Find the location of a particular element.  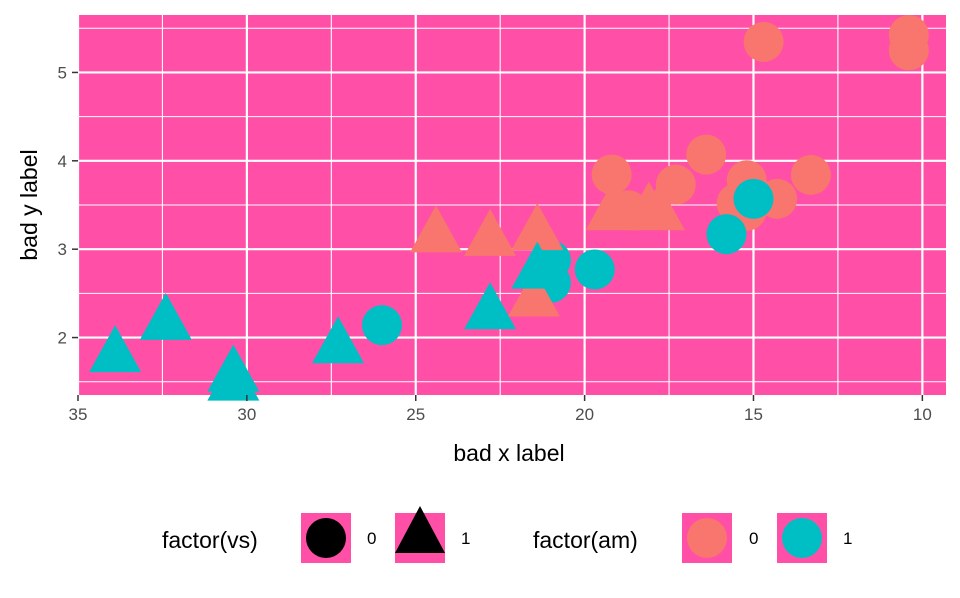

y-tick-label: 4 is located at coordinates (62, 161).